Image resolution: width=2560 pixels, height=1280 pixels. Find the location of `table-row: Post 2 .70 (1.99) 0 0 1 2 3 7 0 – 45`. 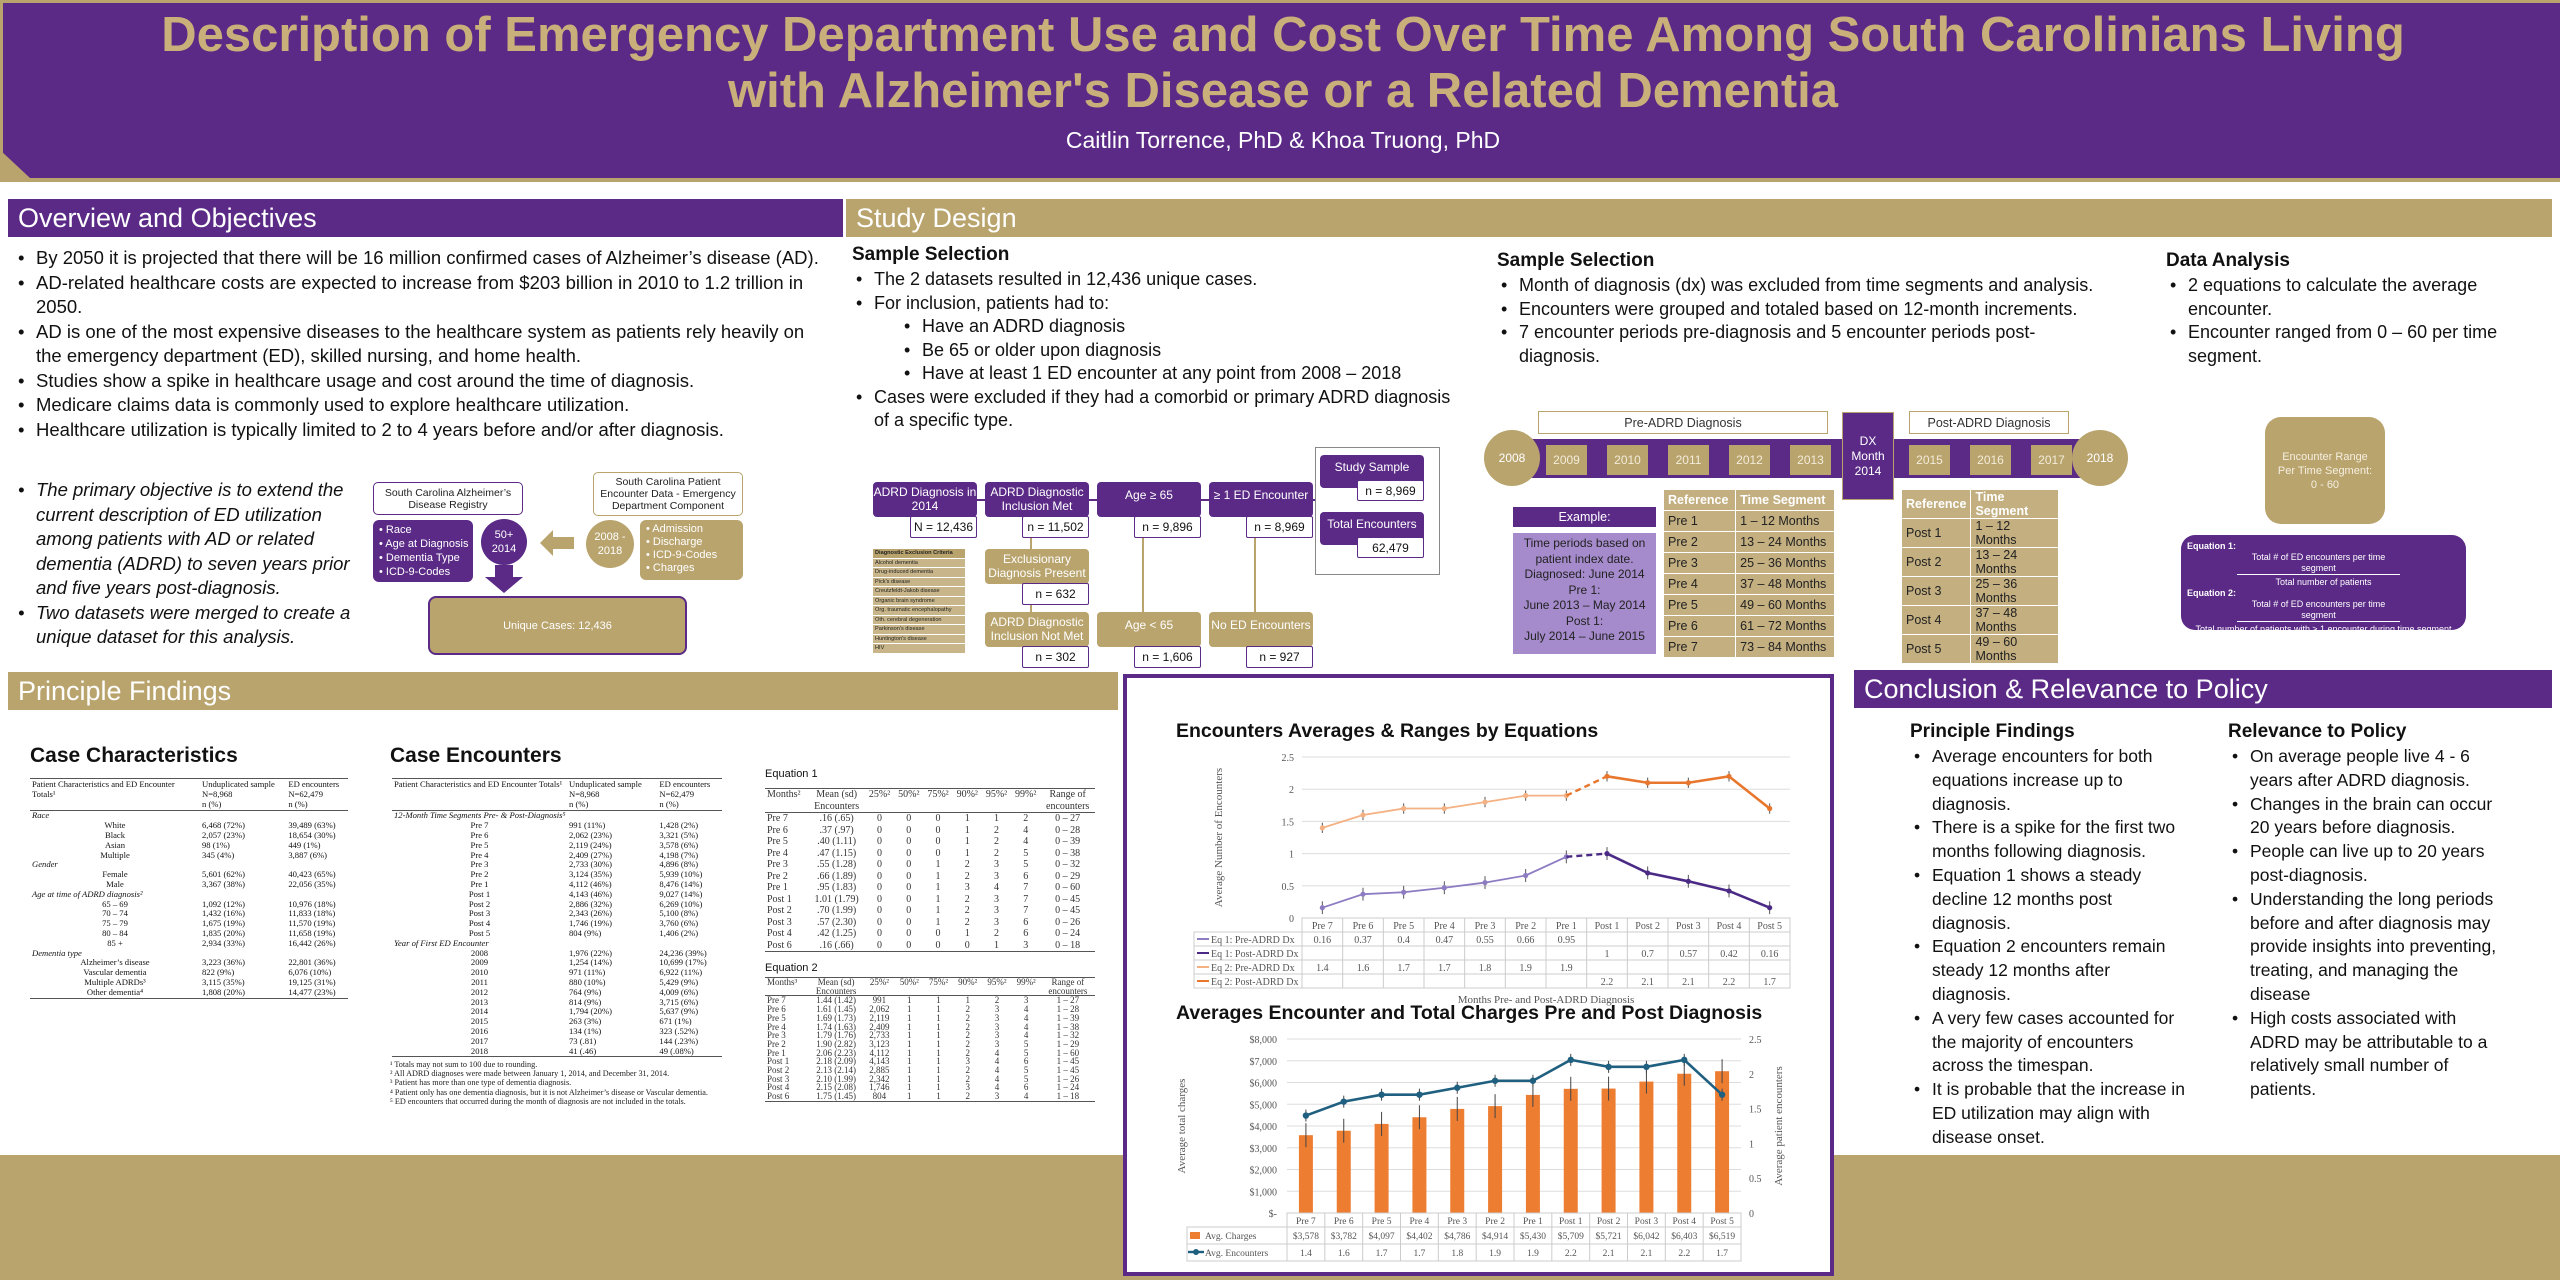

table-row: Post 2 .70 (1.99) 0 0 1 2 3 7 0 – 45 is located at coordinates (930, 911).